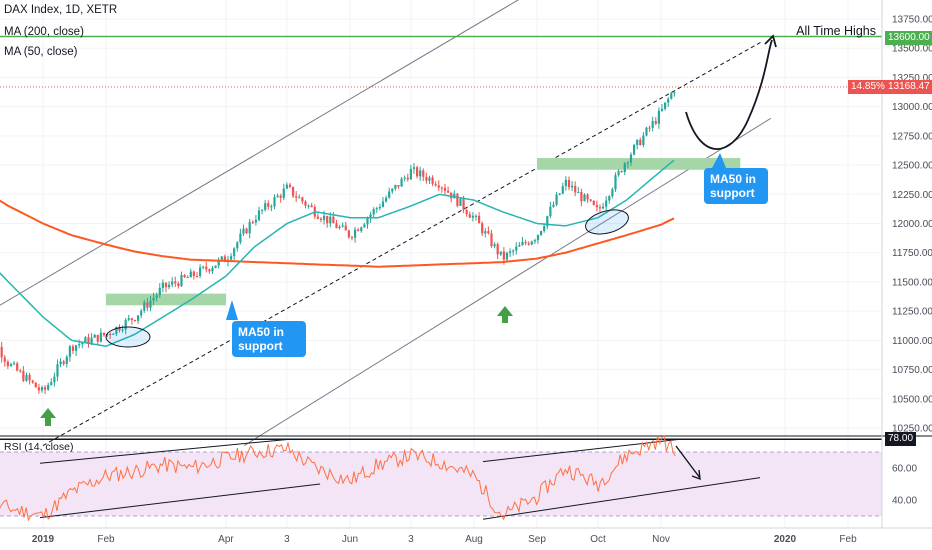 The image size is (932, 550). I want to click on price-tick-label: 11750.00, so click(912, 253).